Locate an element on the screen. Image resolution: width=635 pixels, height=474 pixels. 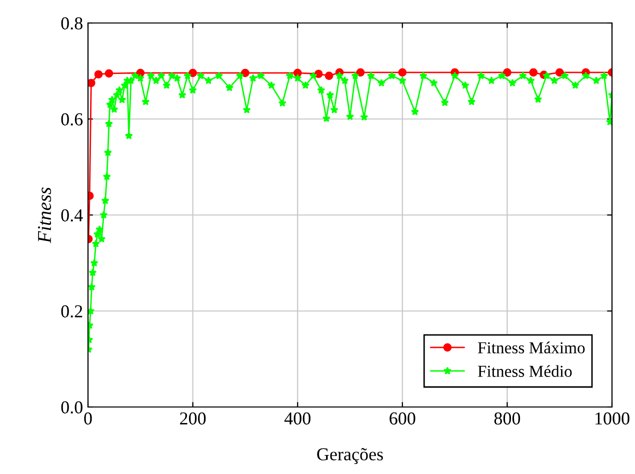
y-tick-label: 0.6 is located at coordinates (72, 119).